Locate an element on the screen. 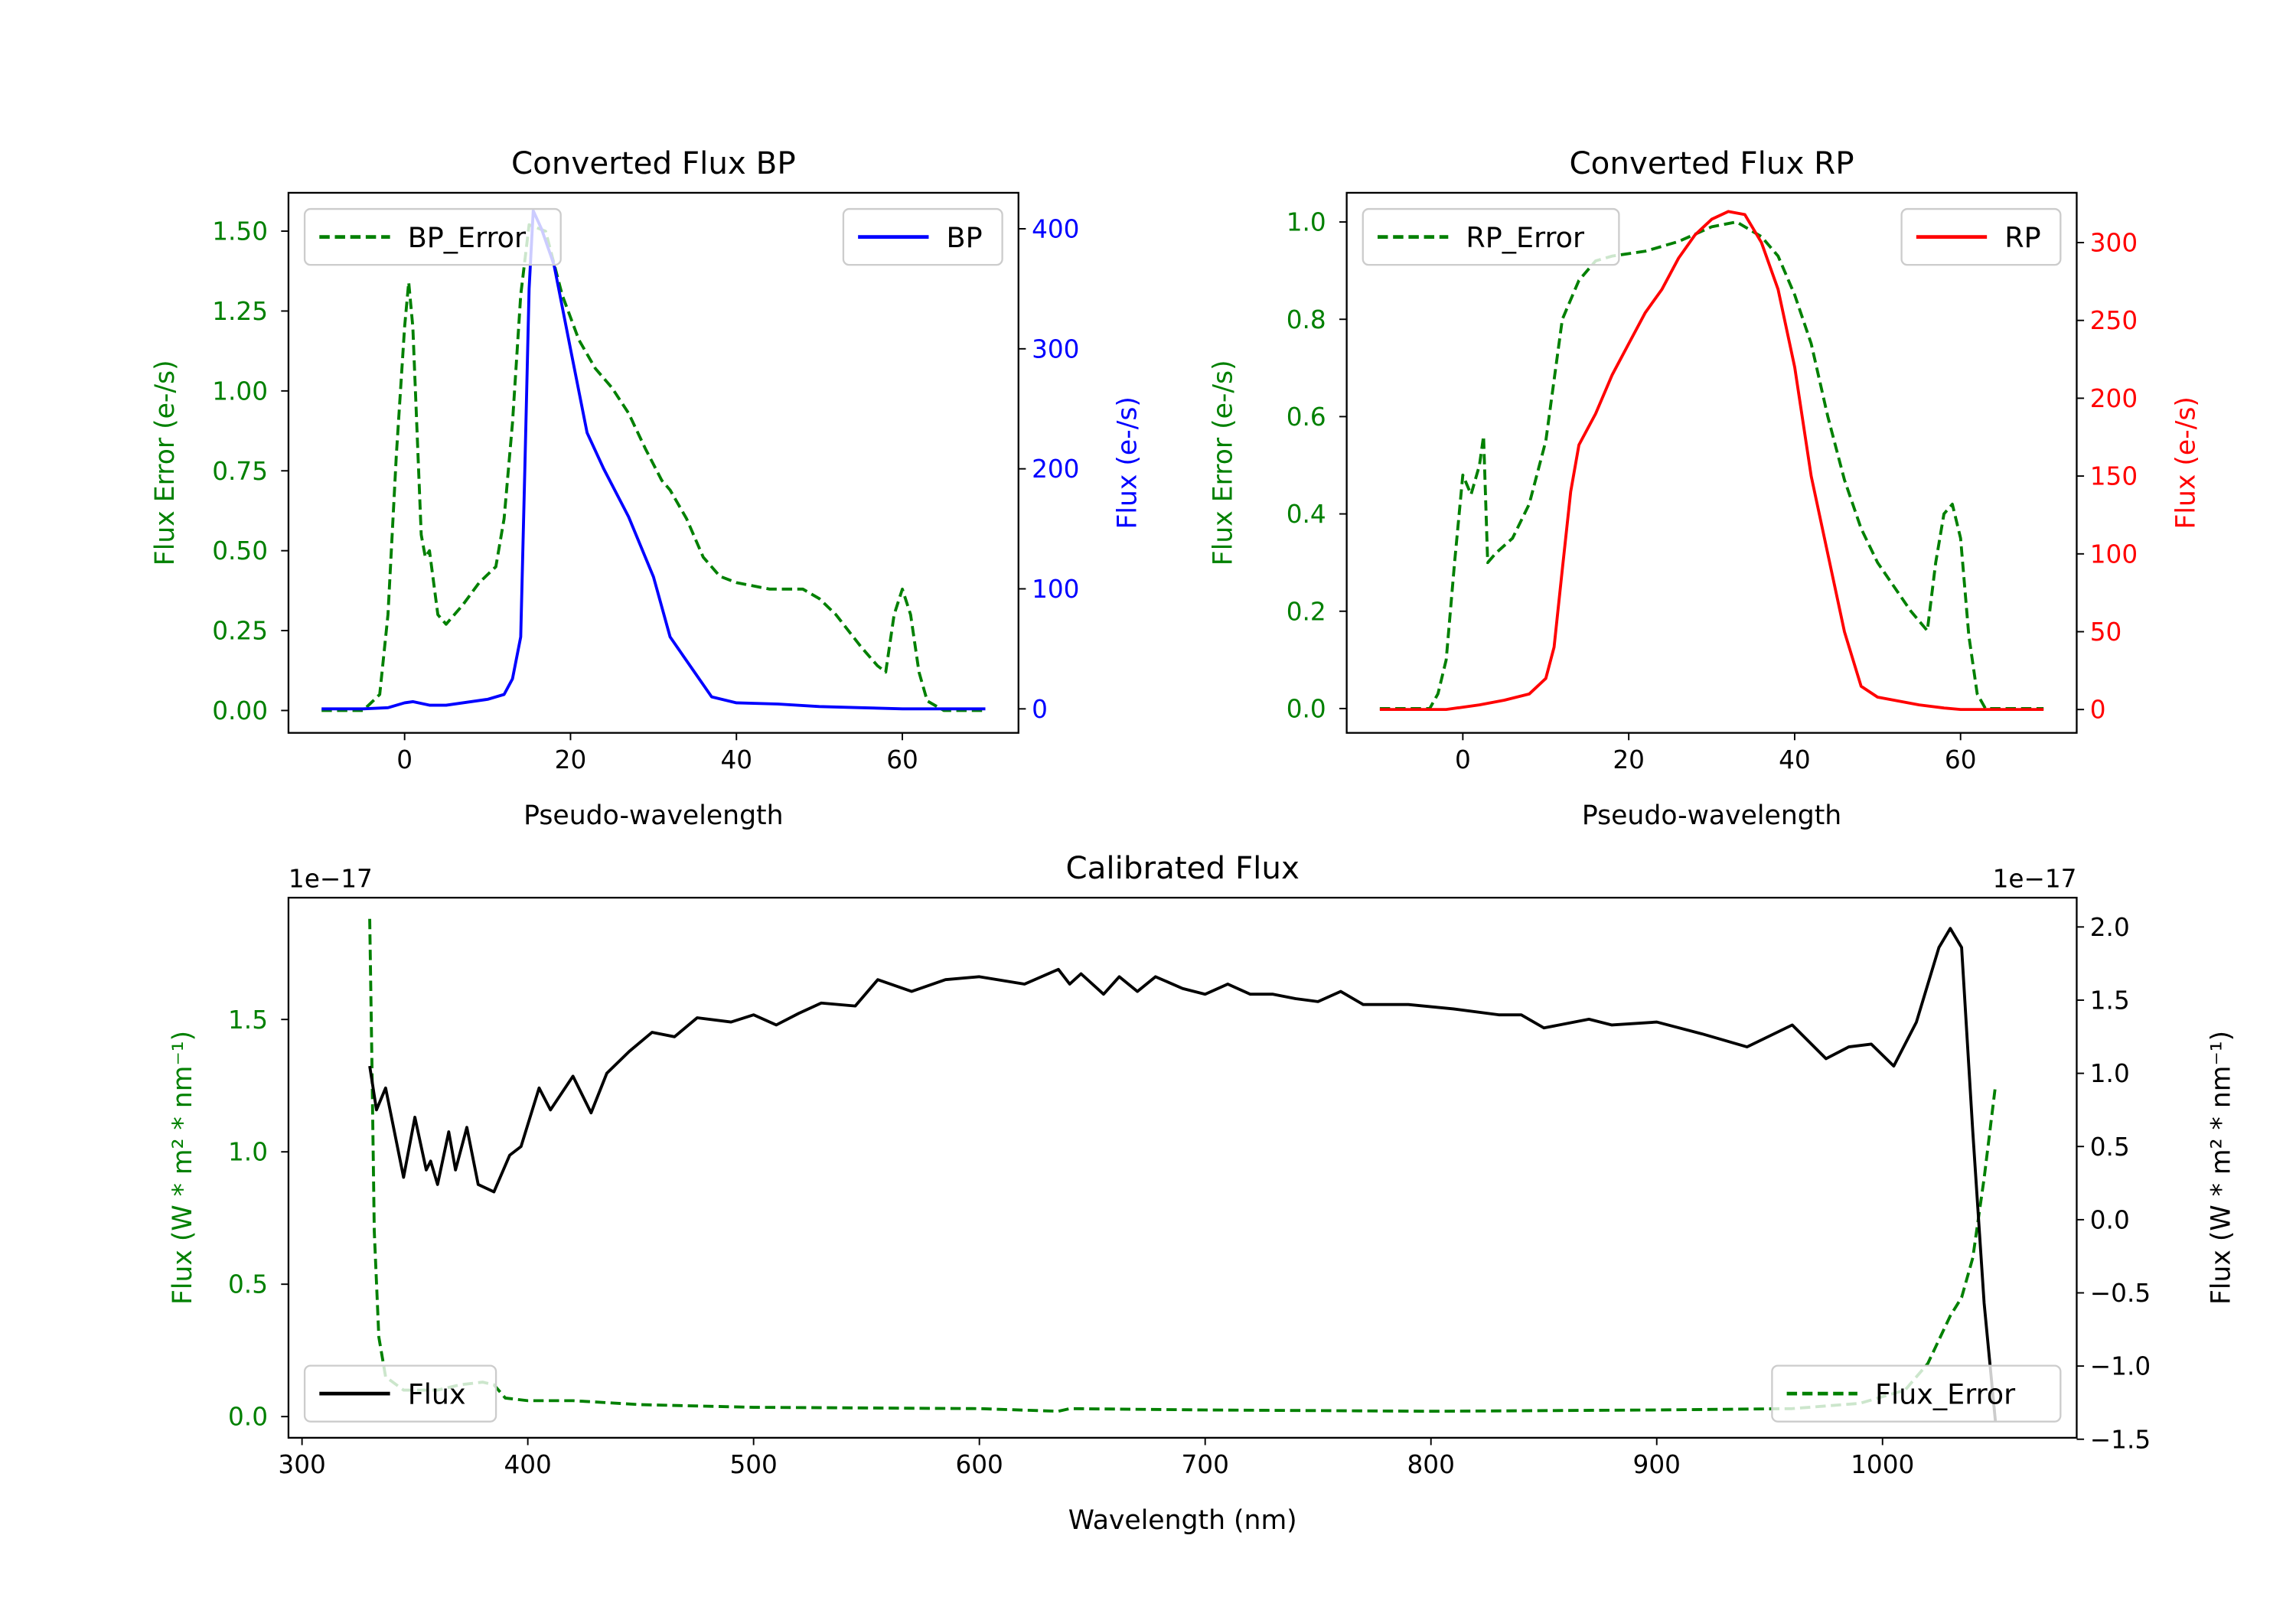 The width and height of the screenshot is (2296, 1607). legend-label: RP is located at coordinates (2022, 237).